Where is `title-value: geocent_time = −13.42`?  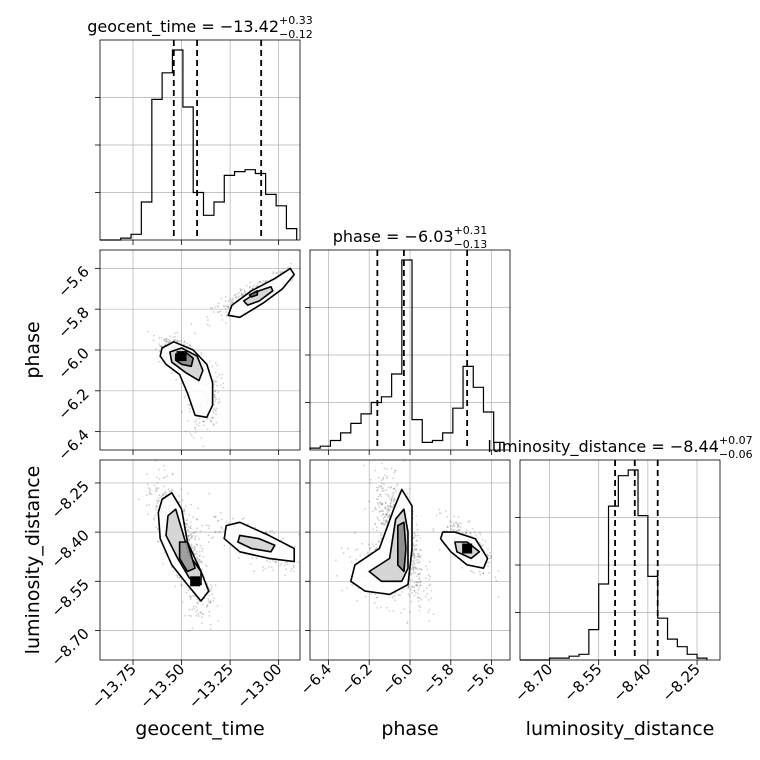 title-value: geocent_time = −13.42 is located at coordinates (183, 27).